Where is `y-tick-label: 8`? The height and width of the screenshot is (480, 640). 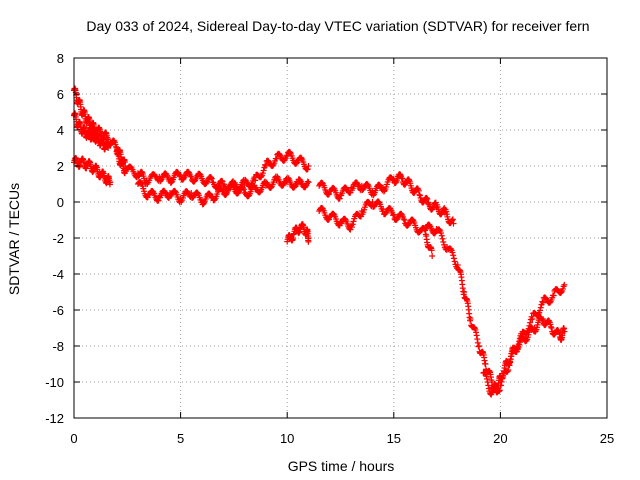 y-tick-label: 8 is located at coordinates (60, 58).